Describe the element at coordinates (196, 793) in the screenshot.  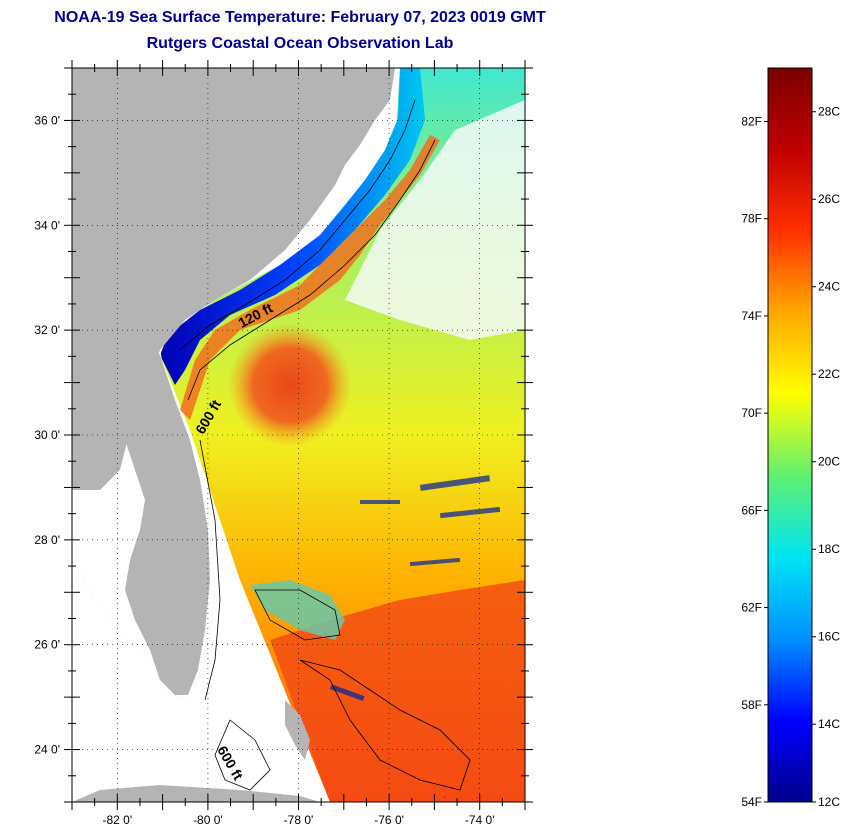
I see `cuba-land` at that location.